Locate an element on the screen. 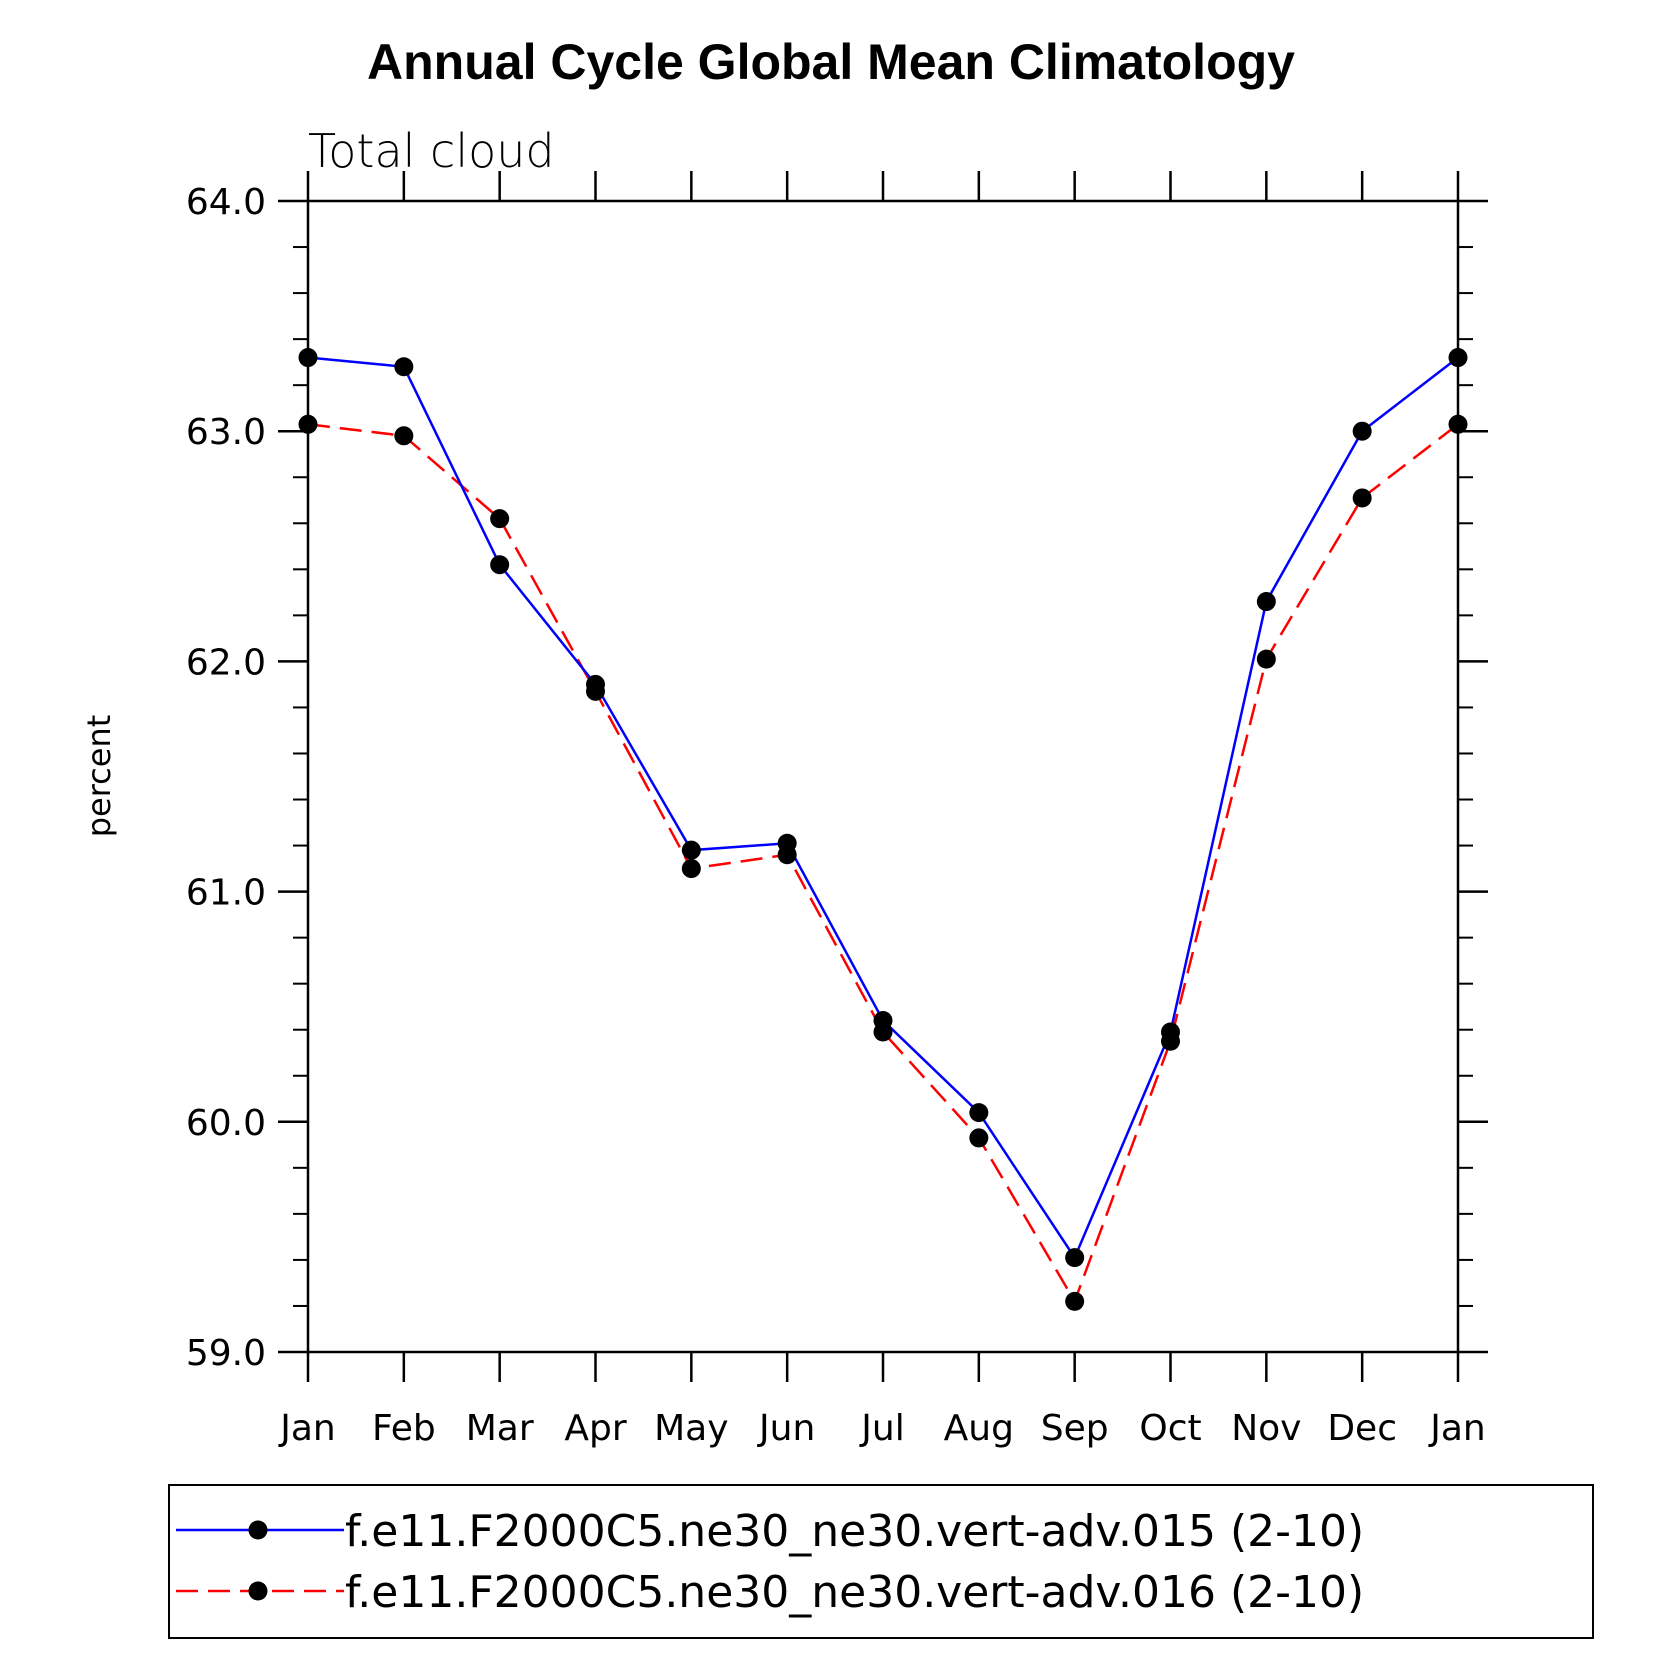  y-tick-label: 61.0 is located at coordinates (226, 893).